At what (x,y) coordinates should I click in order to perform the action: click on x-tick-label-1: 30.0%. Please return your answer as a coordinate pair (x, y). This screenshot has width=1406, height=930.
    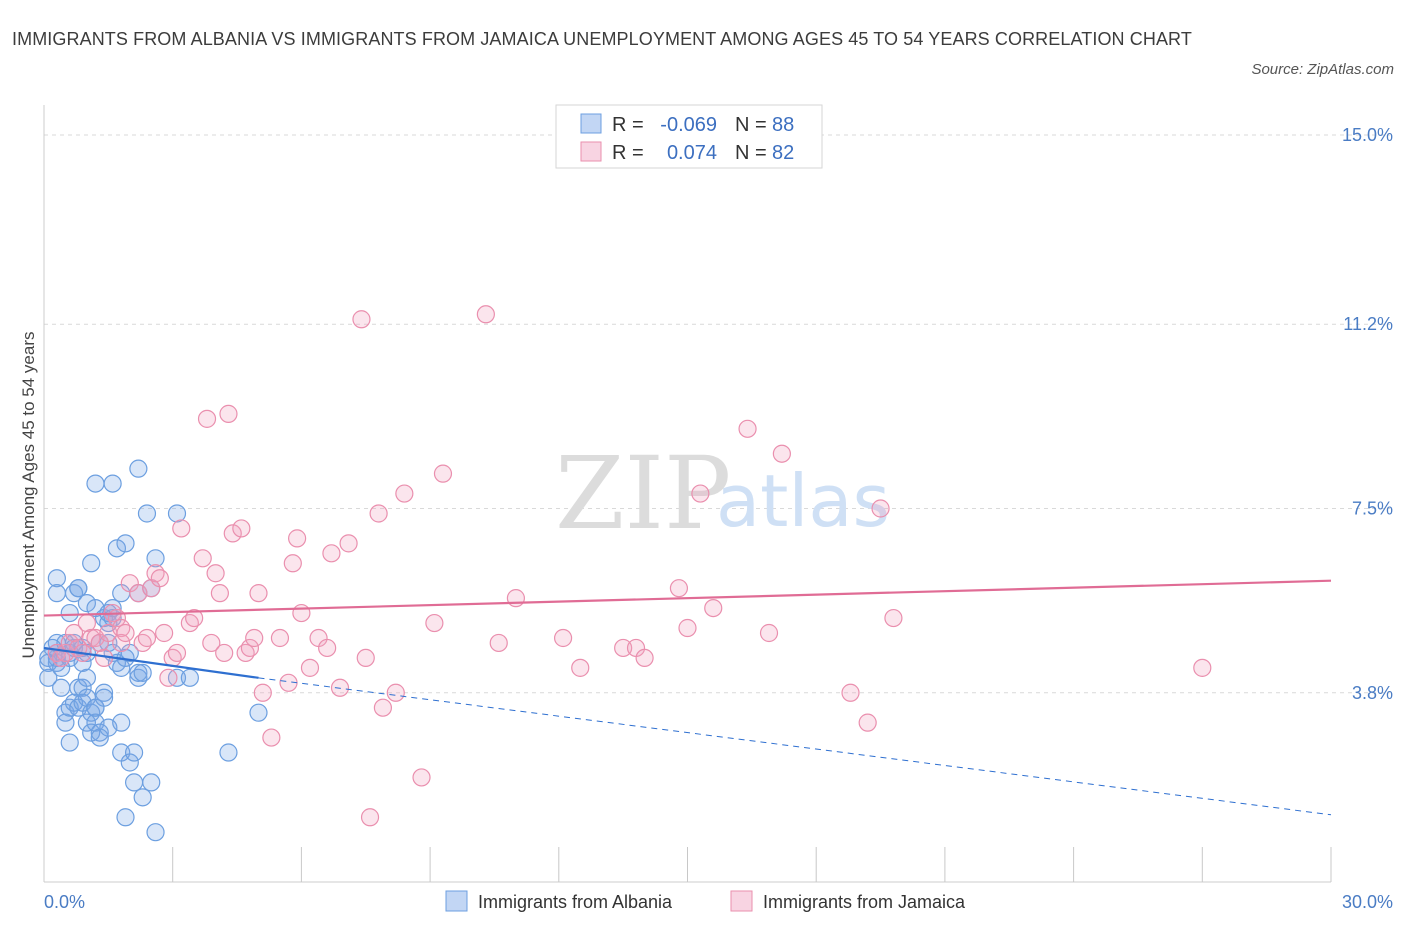
    Looking at the image, I should click on (1367, 902).